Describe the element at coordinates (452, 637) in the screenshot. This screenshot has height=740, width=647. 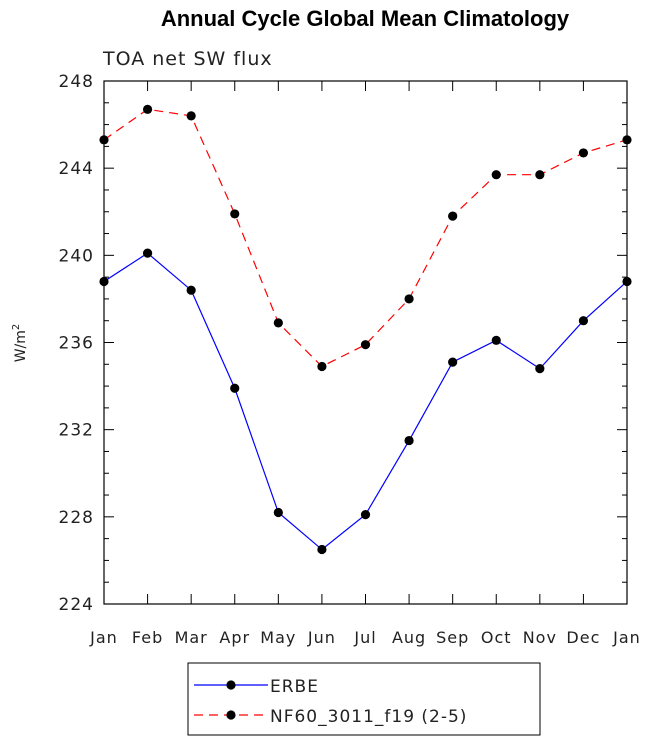
I see `x-tick-label: Sep` at that location.